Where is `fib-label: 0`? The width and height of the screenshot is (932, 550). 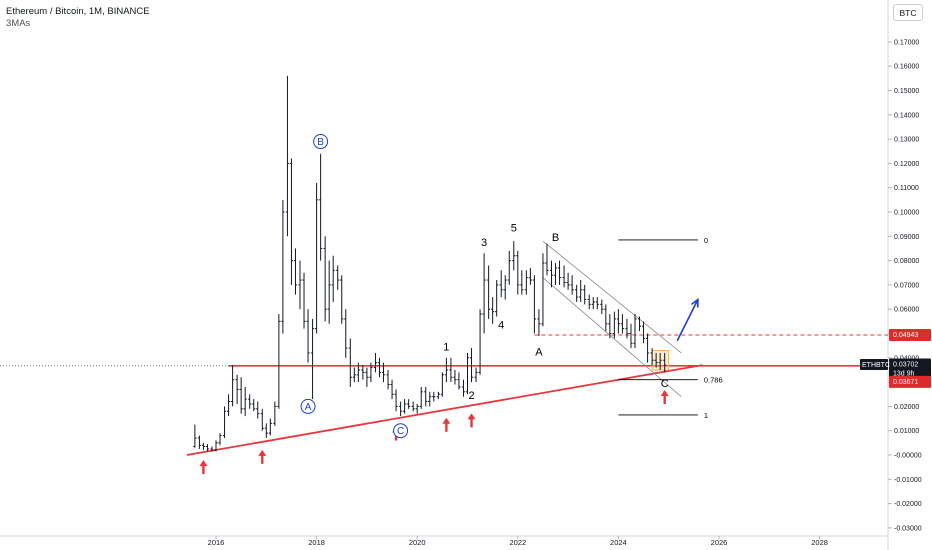 fib-label: 0 is located at coordinates (706, 240).